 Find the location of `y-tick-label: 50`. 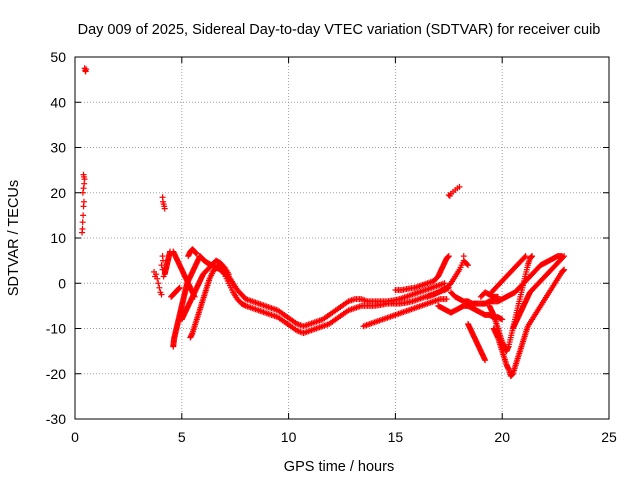

y-tick-label: 50 is located at coordinates (58, 57).